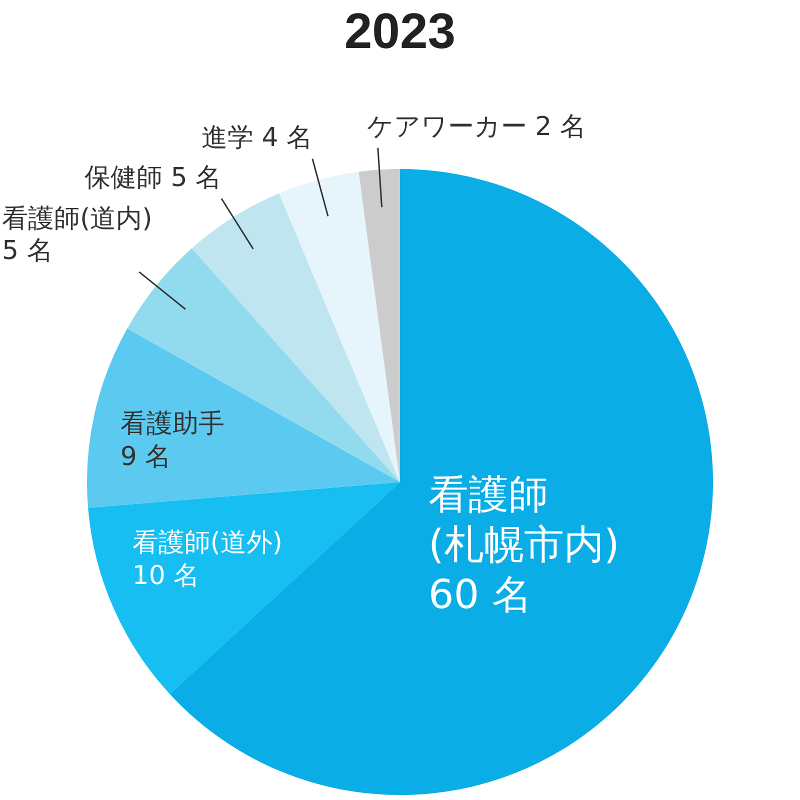 This screenshot has height=800, width=800. Describe the element at coordinates (480, 595) in the screenshot. I see `data-label: 60 名` at that location.